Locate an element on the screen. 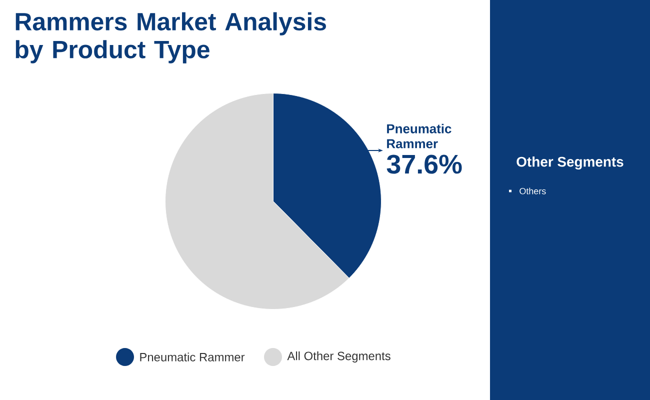  legend-label: All Other Segments is located at coordinates (338, 357).